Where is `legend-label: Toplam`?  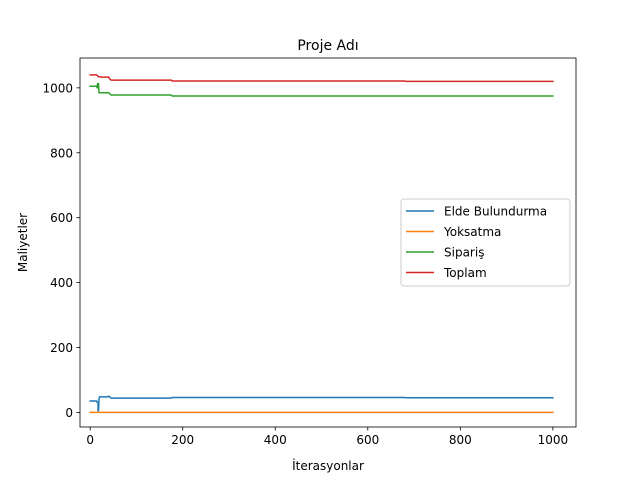 legend-label: Toplam is located at coordinates (465, 273).